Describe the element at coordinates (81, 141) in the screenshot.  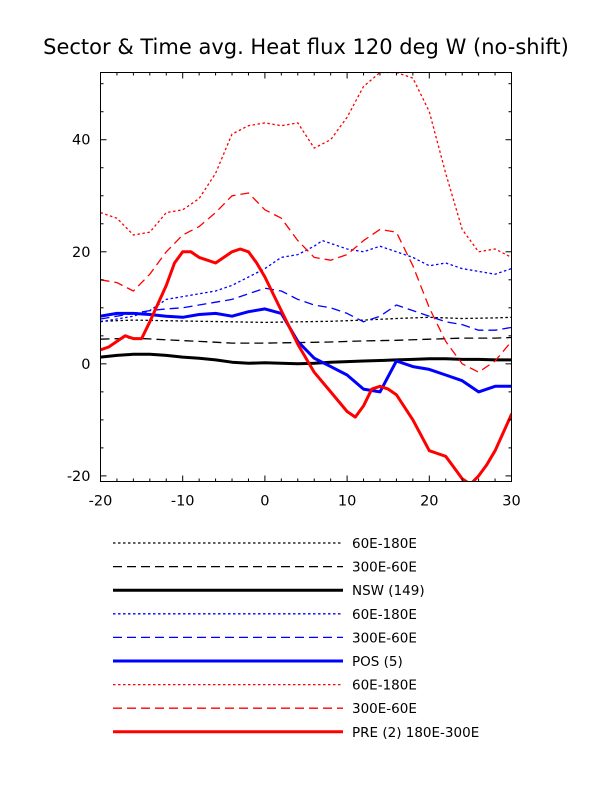
I see `y-tick-label: 40` at that location.